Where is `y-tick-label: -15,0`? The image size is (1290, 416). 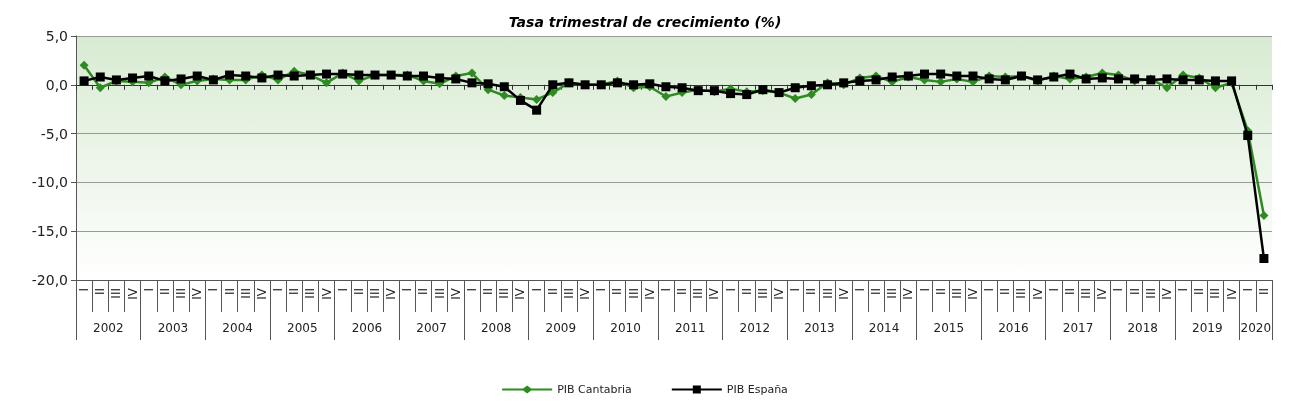 y-tick-label: -15,0 is located at coordinates (49, 231).